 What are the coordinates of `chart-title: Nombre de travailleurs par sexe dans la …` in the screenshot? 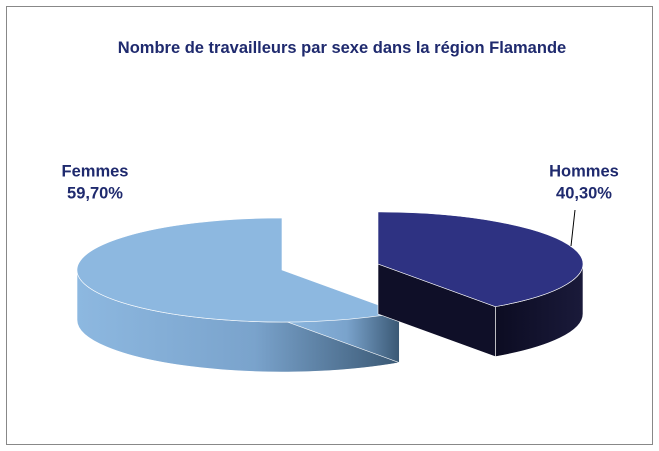 It's located at (342, 48).